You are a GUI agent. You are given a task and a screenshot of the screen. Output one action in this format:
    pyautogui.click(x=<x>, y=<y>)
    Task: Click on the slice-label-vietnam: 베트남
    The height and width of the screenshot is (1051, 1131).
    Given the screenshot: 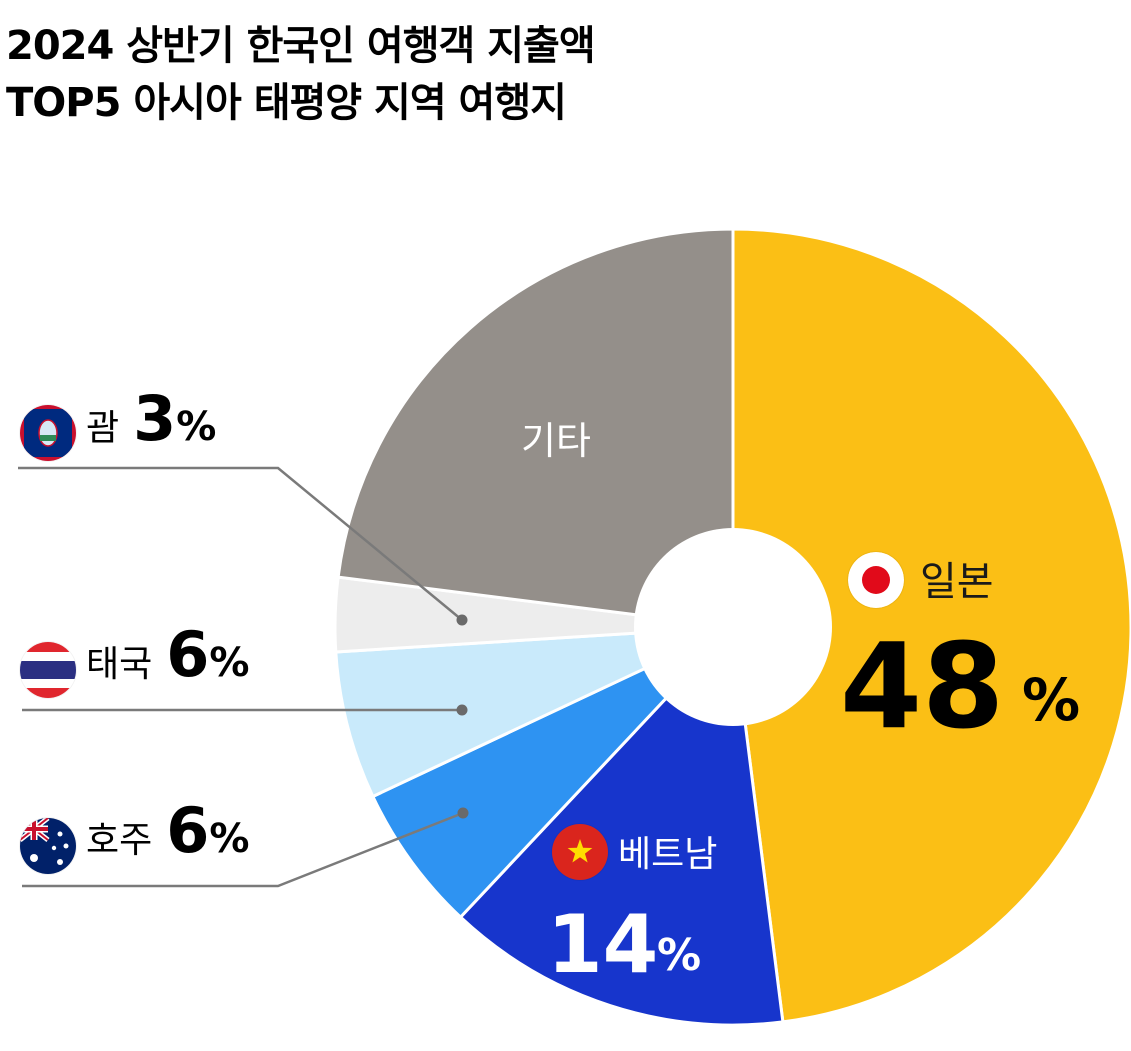 What is the action you would take?
    pyautogui.click(x=667, y=854)
    